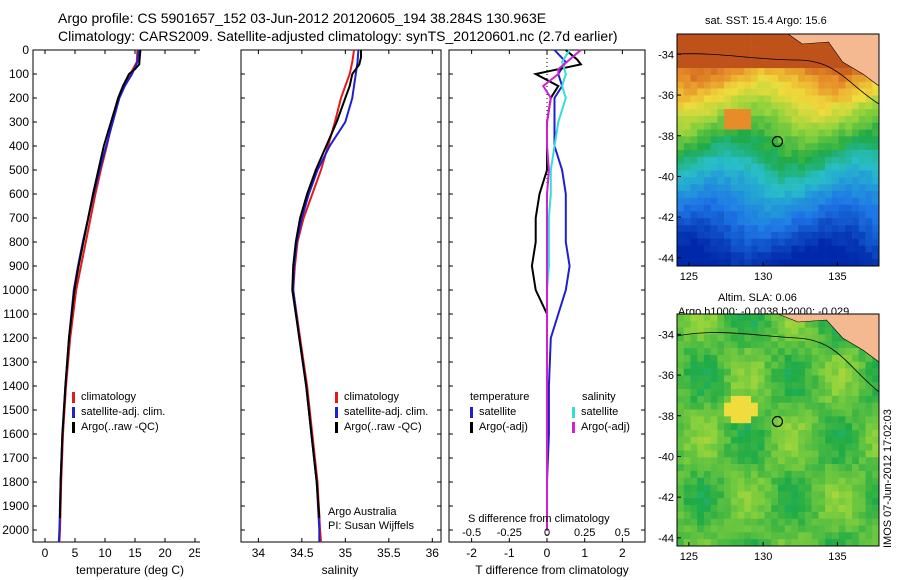 Image resolution: width=900 pixels, height=580 pixels. Describe the element at coordinates (666, 218) in the screenshot. I see `lat-tick-label: -42` at that location.